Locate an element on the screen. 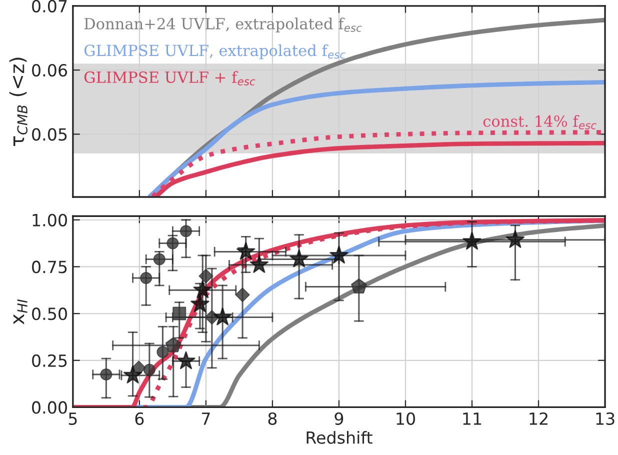 Image resolution: width=618 pixels, height=455 pixels. text: GLIMPSE UVLF + f$_{esc}$ is located at coordinates (170, 78).